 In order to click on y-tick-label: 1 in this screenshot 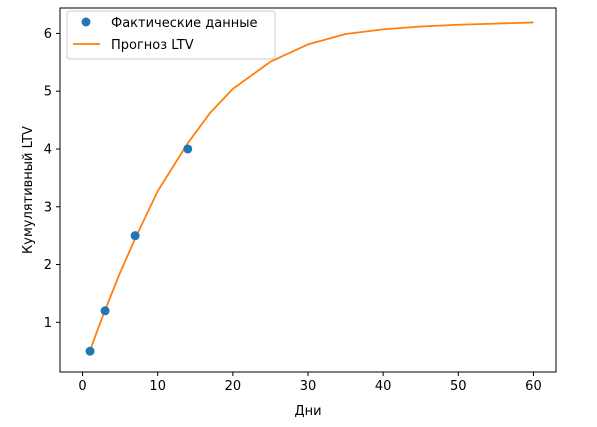, I will do `click(48, 323)`.